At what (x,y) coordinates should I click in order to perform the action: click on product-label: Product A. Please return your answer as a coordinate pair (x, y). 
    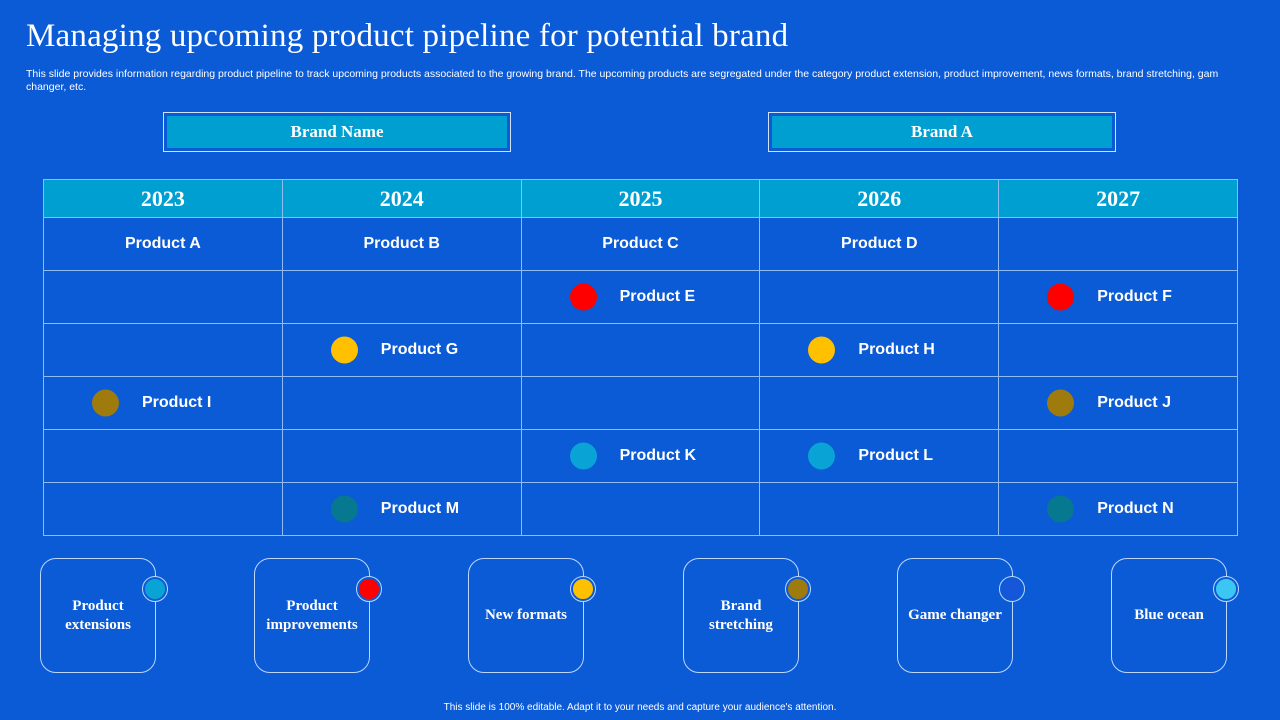
    Looking at the image, I should click on (162, 243).